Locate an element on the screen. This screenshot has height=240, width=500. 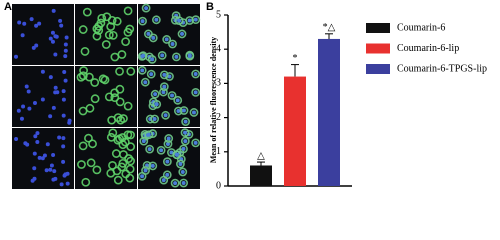
legend-label: Coumarin-6-TPGS-lip is located at coordinates (442, 68).